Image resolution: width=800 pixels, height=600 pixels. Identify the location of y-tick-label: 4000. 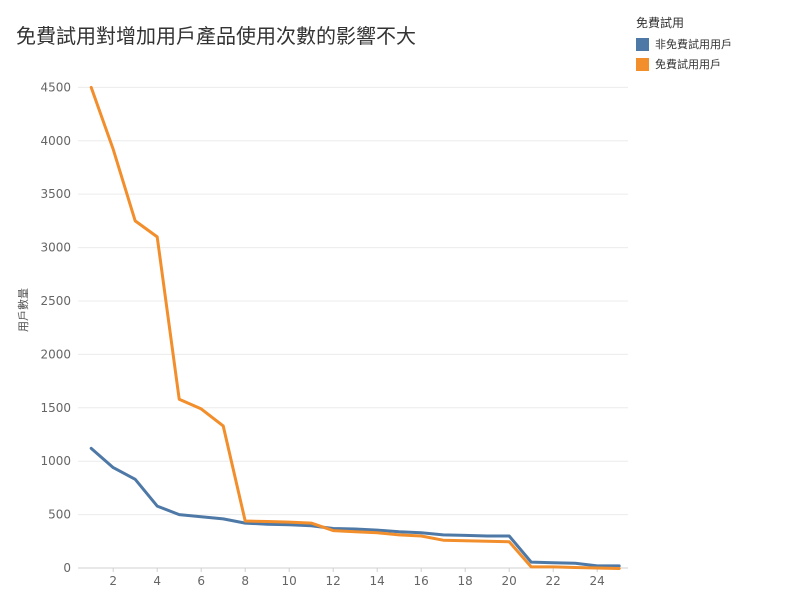
(55, 141).